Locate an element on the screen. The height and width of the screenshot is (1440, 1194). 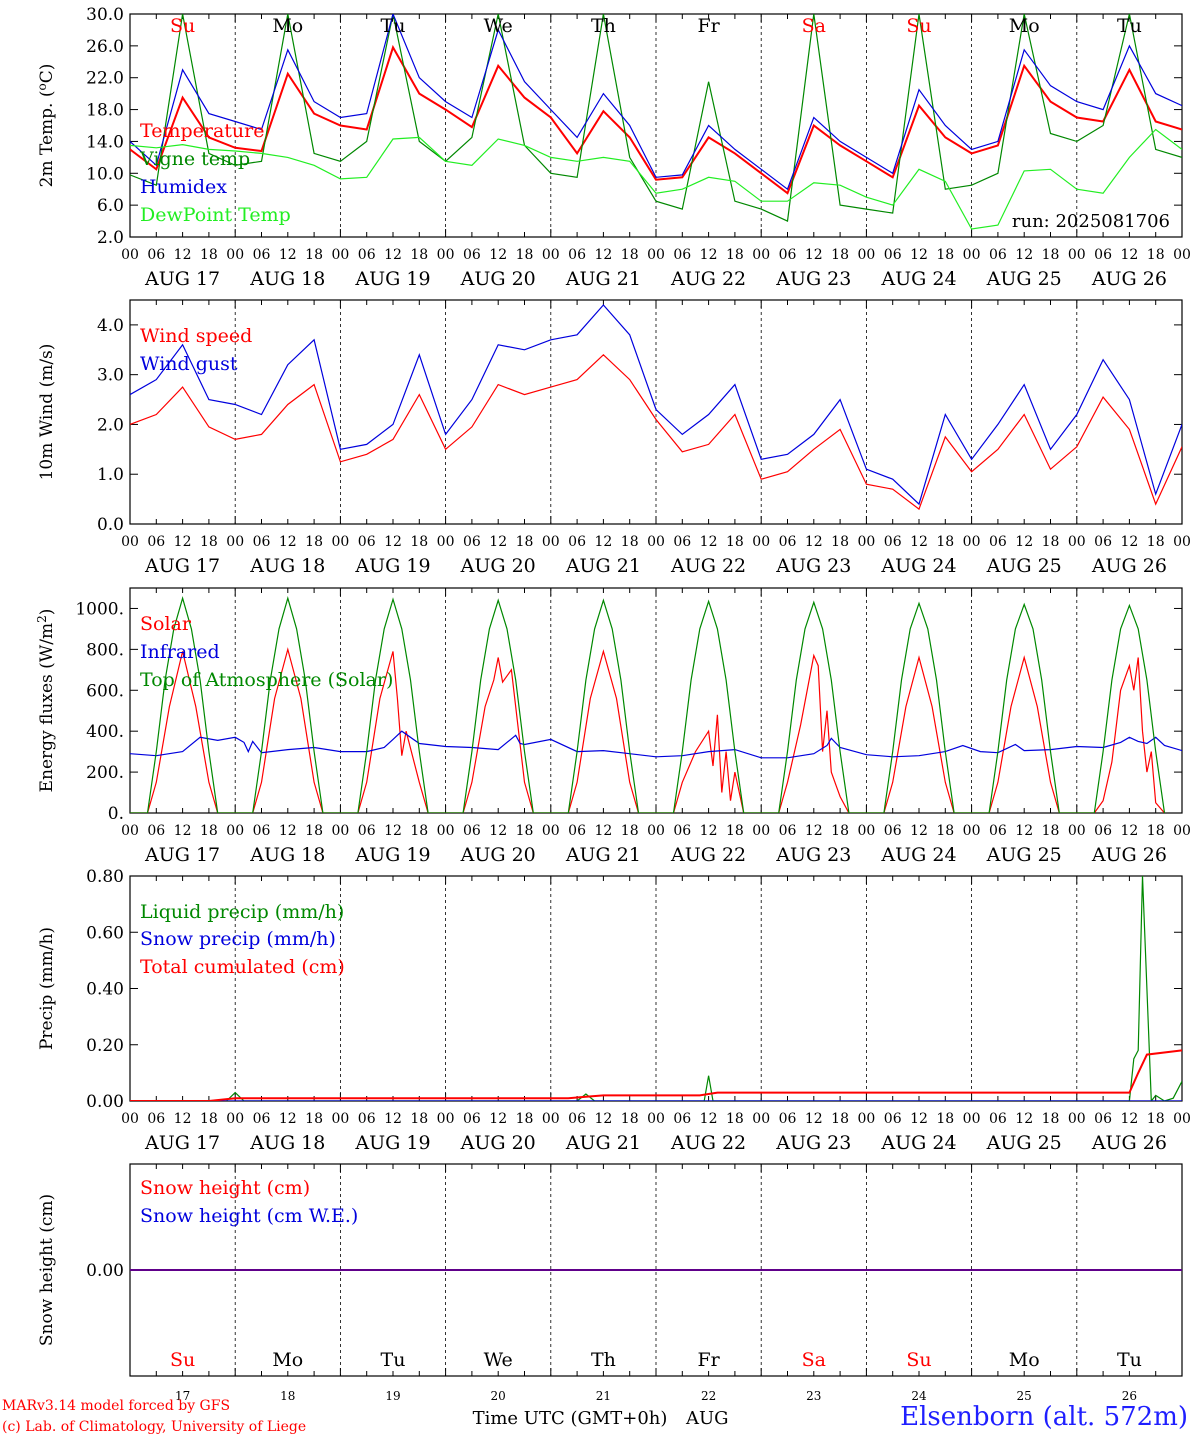
y-tick-label: 30.0 is located at coordinates (105, 15).